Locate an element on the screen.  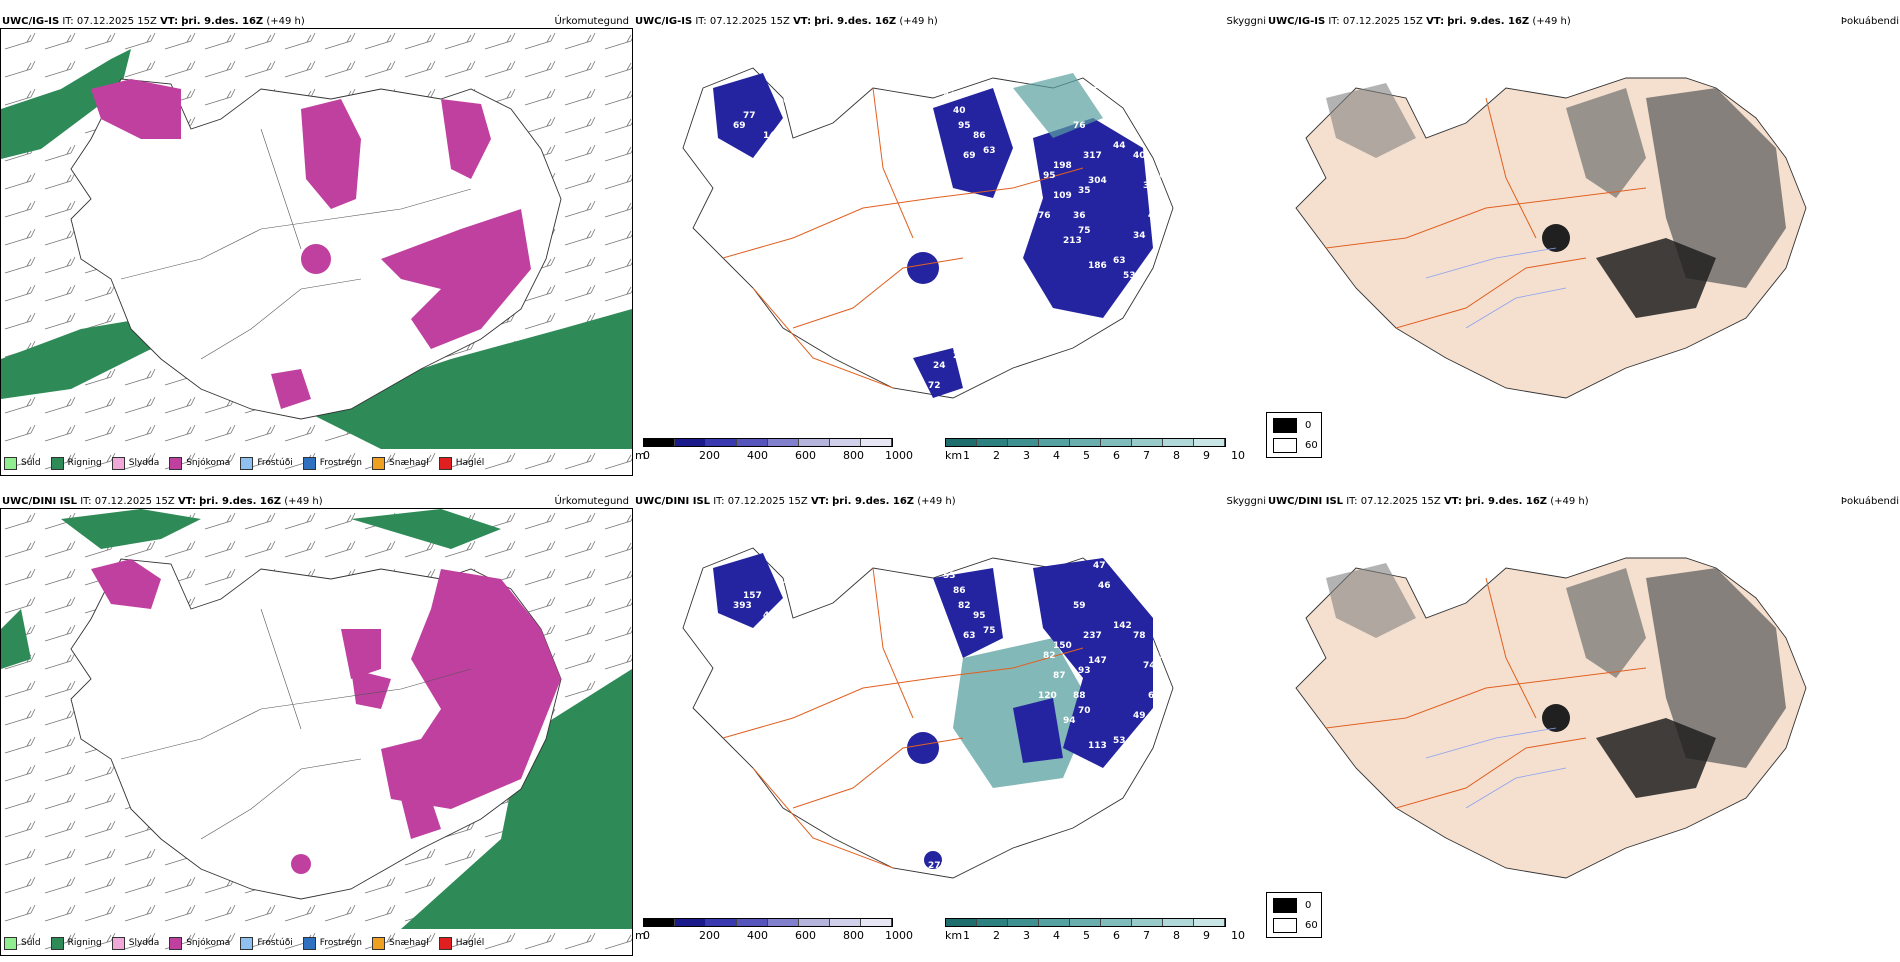
visibility-value-label: 74 is located at coordinates (1149, 666).